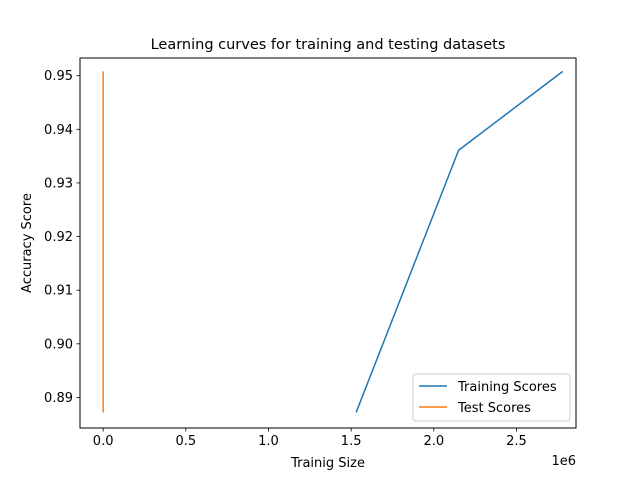  I want to click on x-tick-label: 1.5, so click(351, 441).